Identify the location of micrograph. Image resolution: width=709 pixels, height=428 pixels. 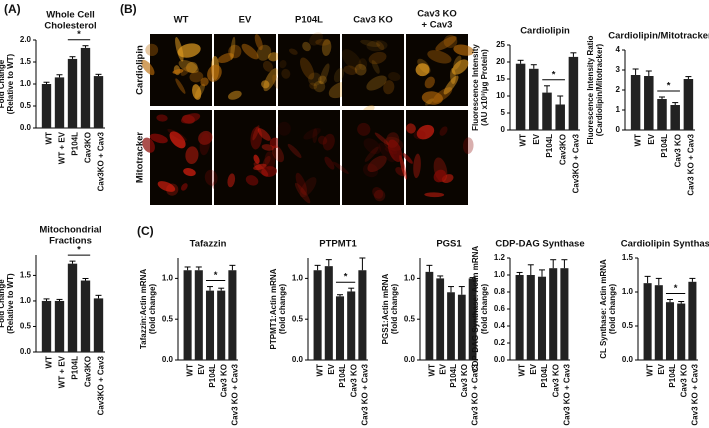
(309, 70).